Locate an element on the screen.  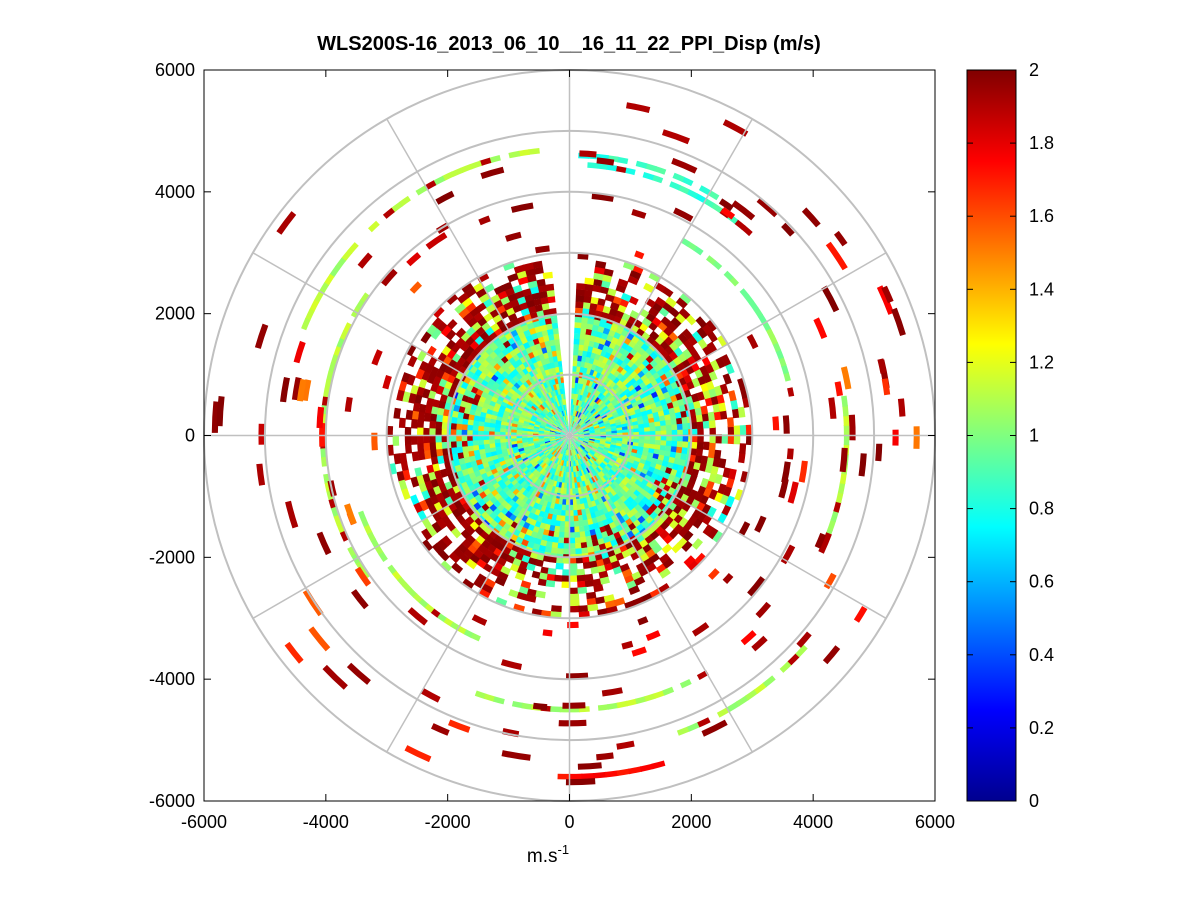
y-tick-label: 0 is located at coordinates (190, 436).